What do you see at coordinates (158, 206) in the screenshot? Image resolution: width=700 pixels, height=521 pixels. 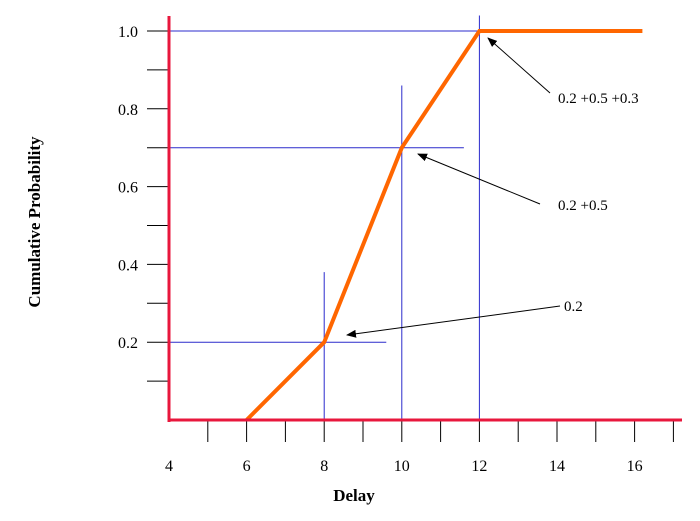 I see `y-minor-ticks` at bounding box center [158, 206].